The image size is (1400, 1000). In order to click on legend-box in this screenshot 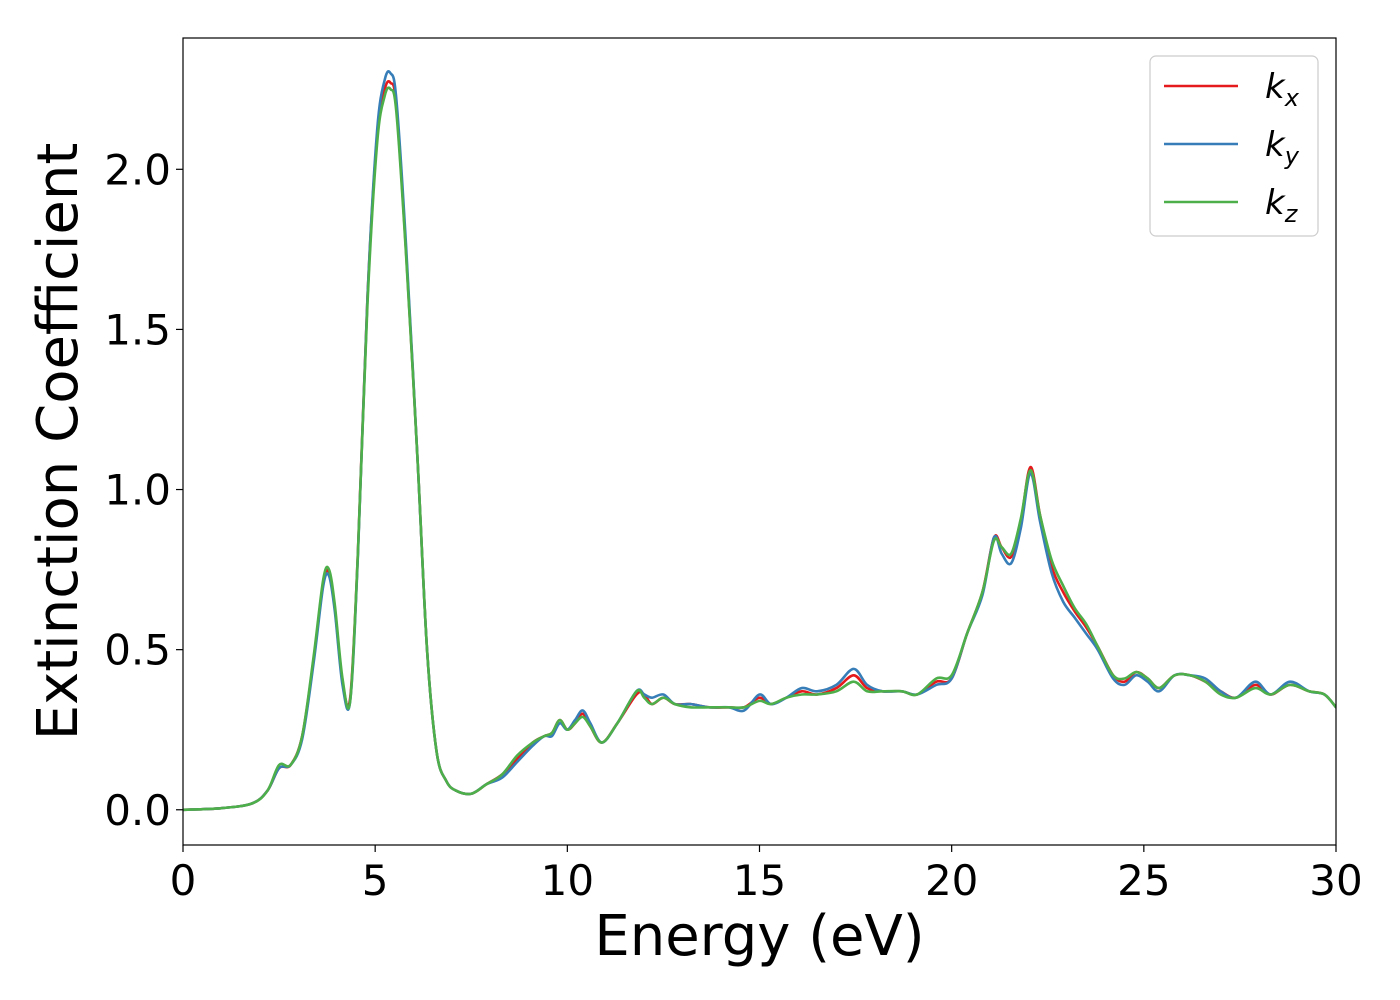, I will do `click(1234, 146)`.